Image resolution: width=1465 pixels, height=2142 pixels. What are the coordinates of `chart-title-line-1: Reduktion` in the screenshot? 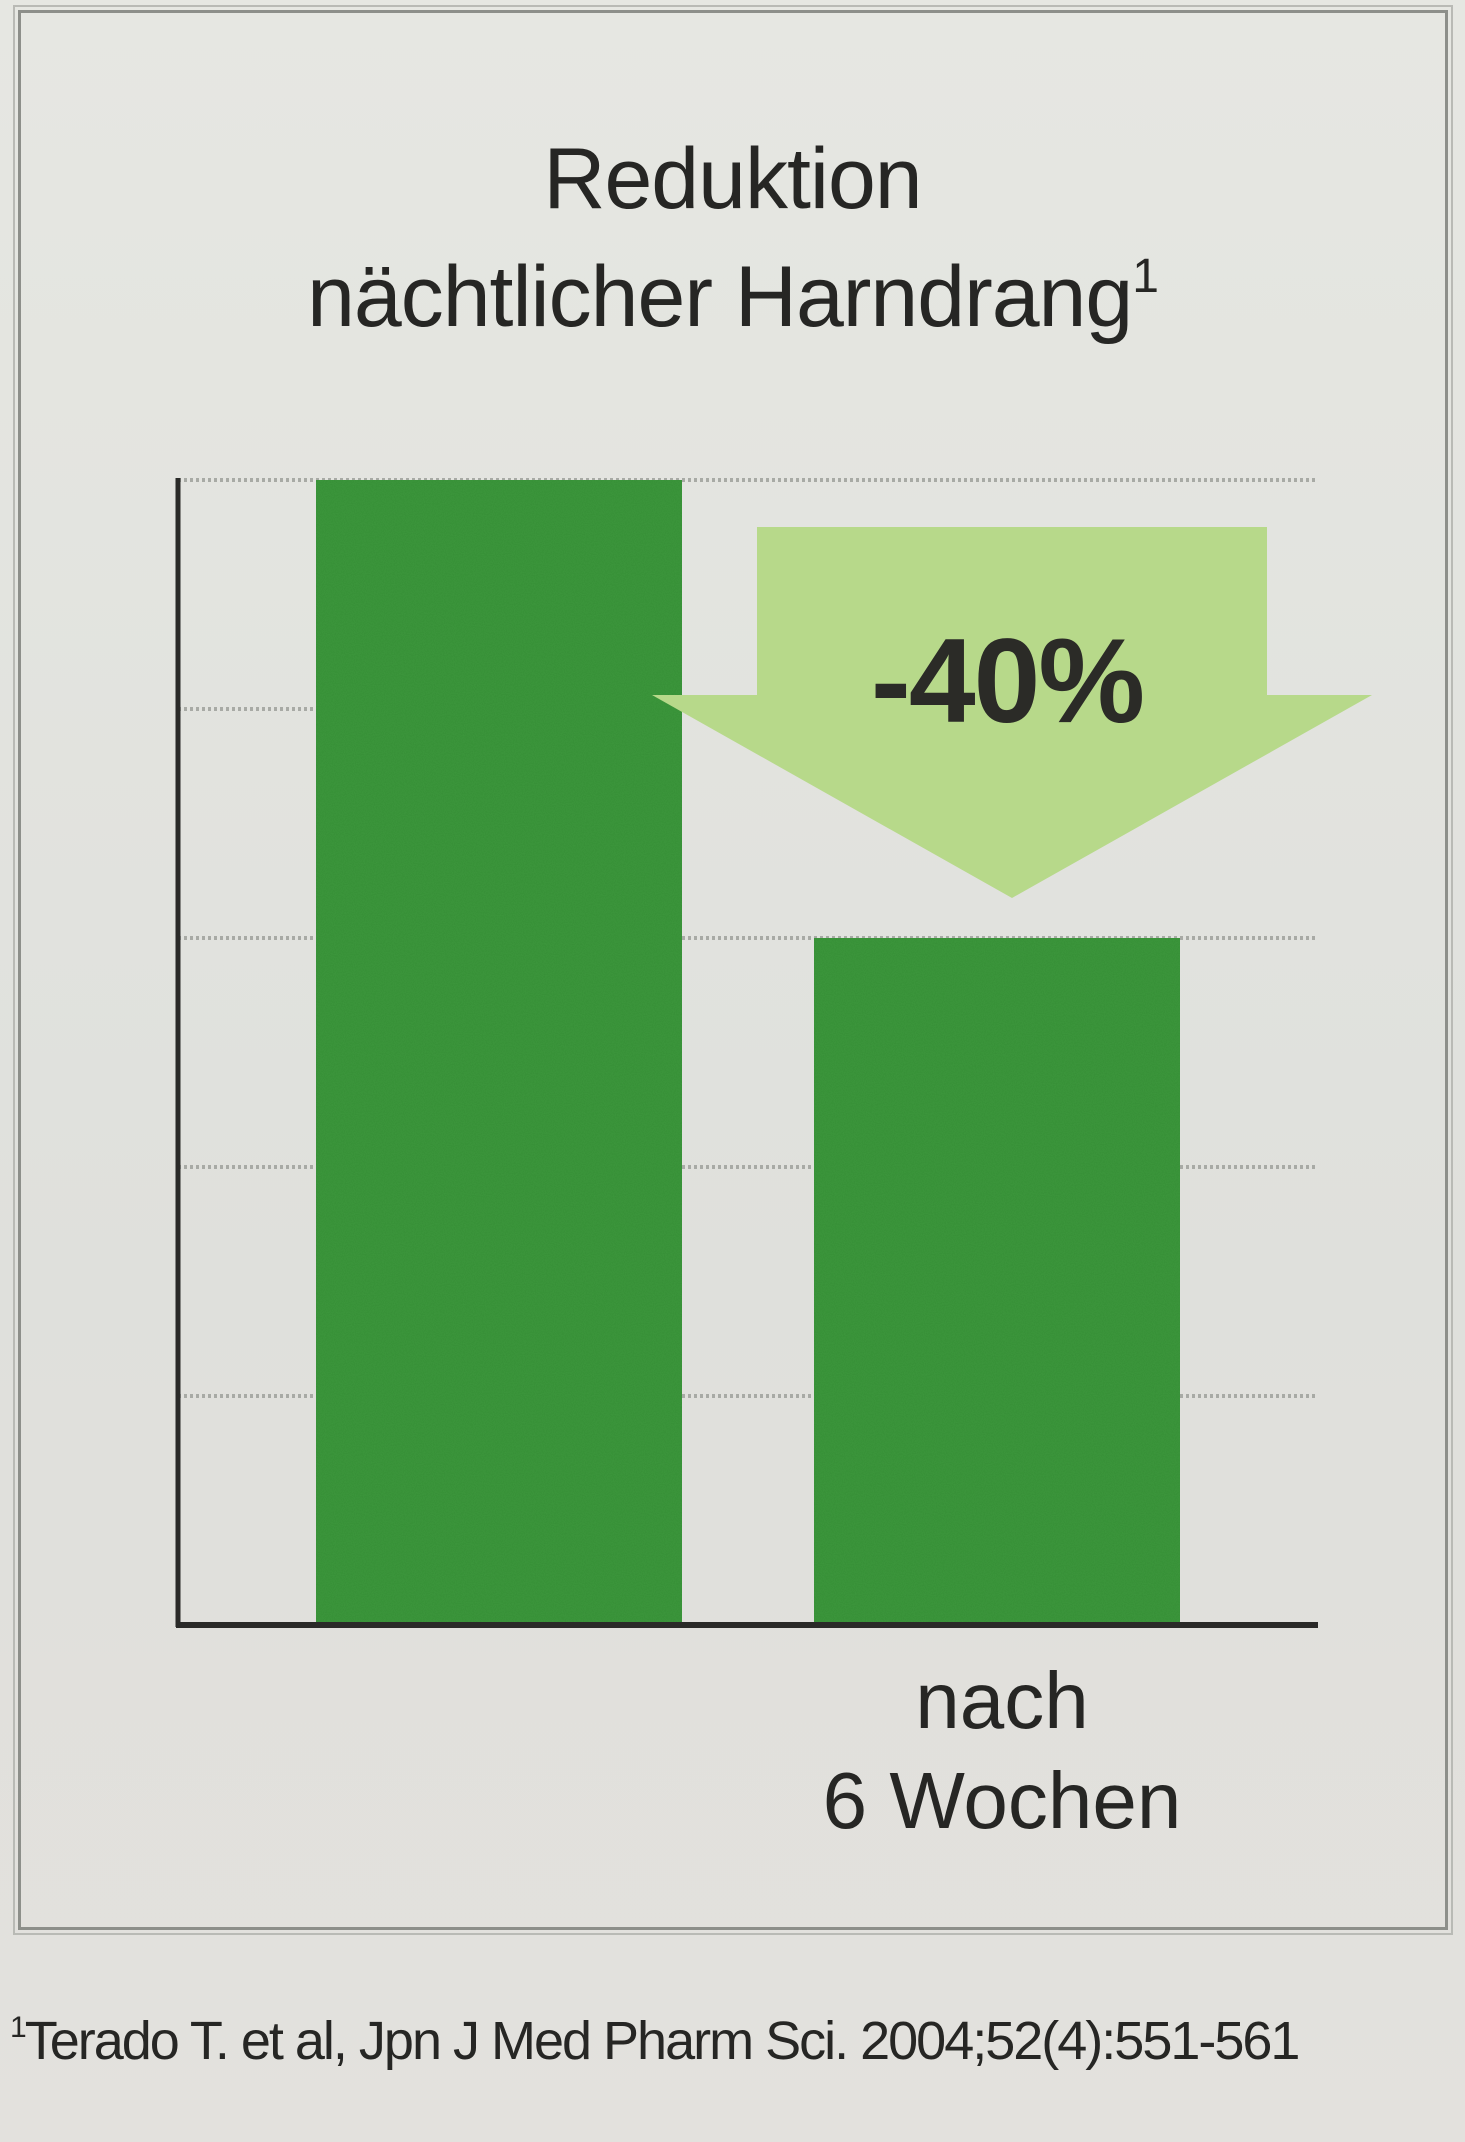 It's located at (732, 179).